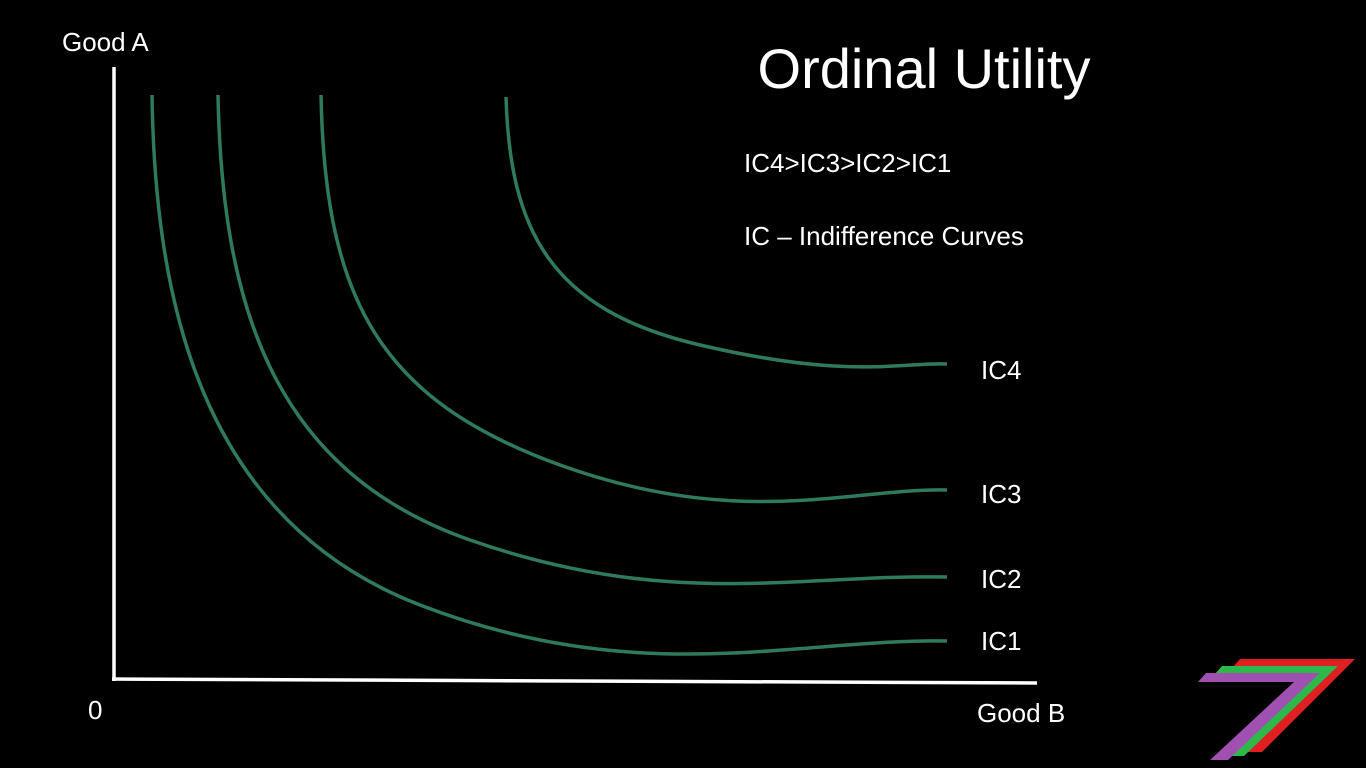 Image resolution: width=1366 pixels, height=768 pixels. I want to click on slide-title: Ordinal Utility, so click(924, 68).